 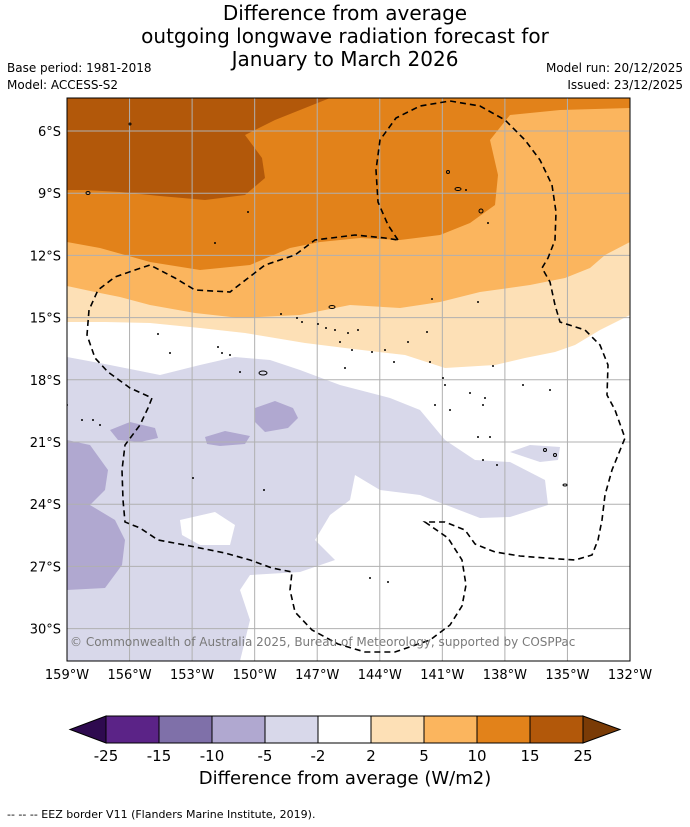 What do you see at coordinates (625, 85) in the screenshot?
I see `issued-date: Issued: 23/12/2025` at bounding box center [625, 85].